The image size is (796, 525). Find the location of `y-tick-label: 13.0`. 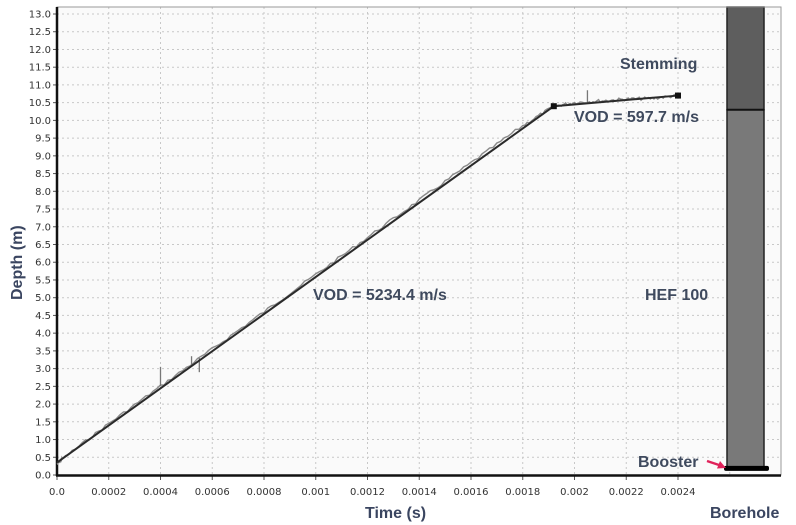

y-tick-label: 13.0 is located at coordinates (40, 15).